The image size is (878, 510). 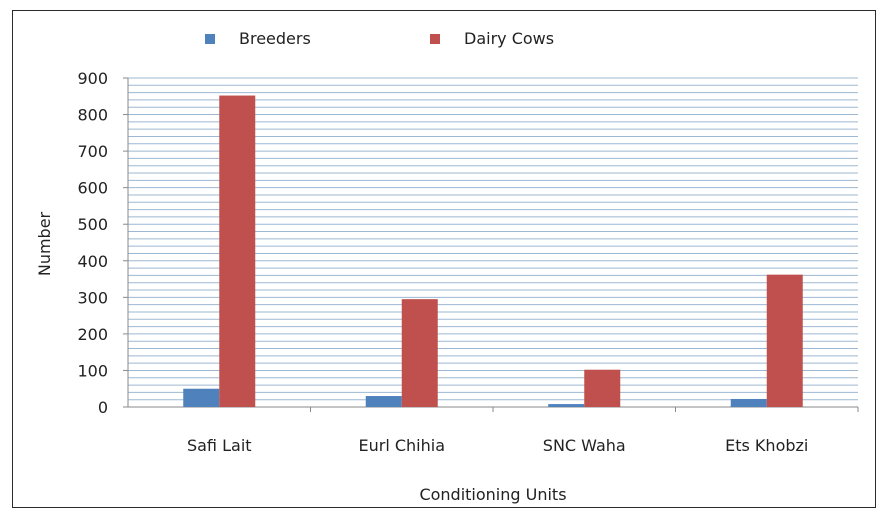 I want to click on x-axis-title: Conditioning Units, so click(x=492, y=494).